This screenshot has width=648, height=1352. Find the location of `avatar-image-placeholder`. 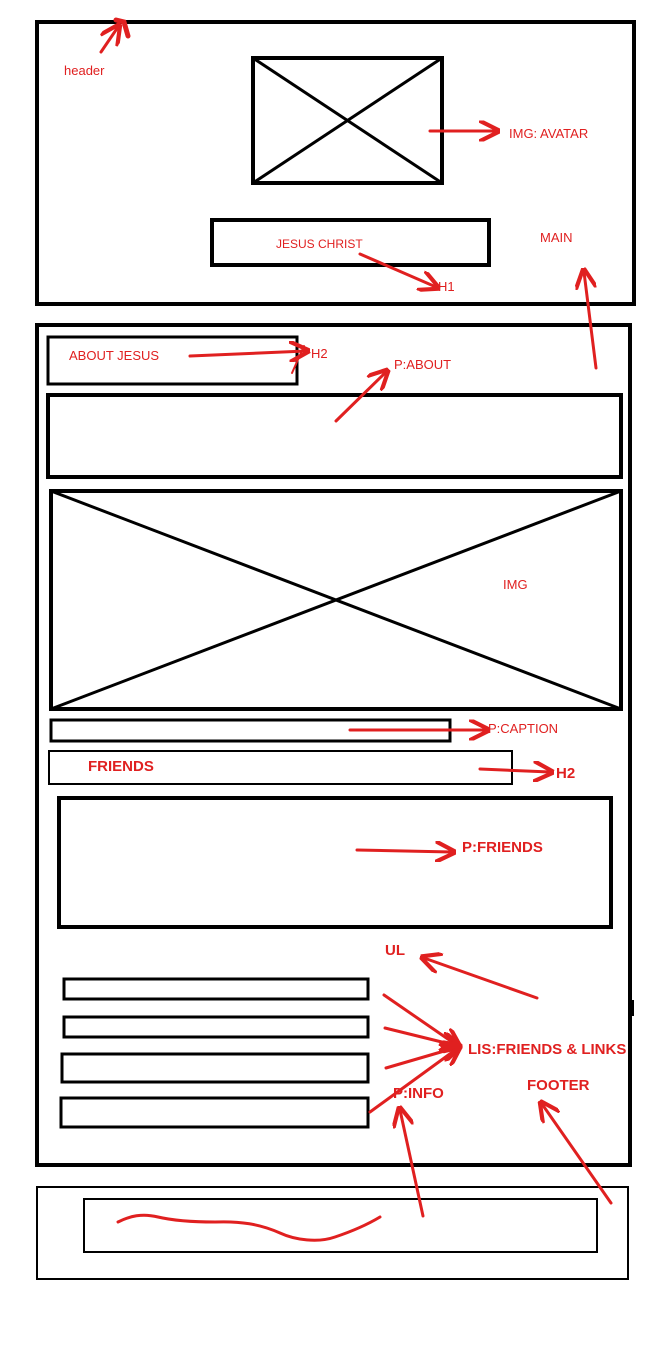

avatar-image-placeholder is located at coordinates (347, 120).